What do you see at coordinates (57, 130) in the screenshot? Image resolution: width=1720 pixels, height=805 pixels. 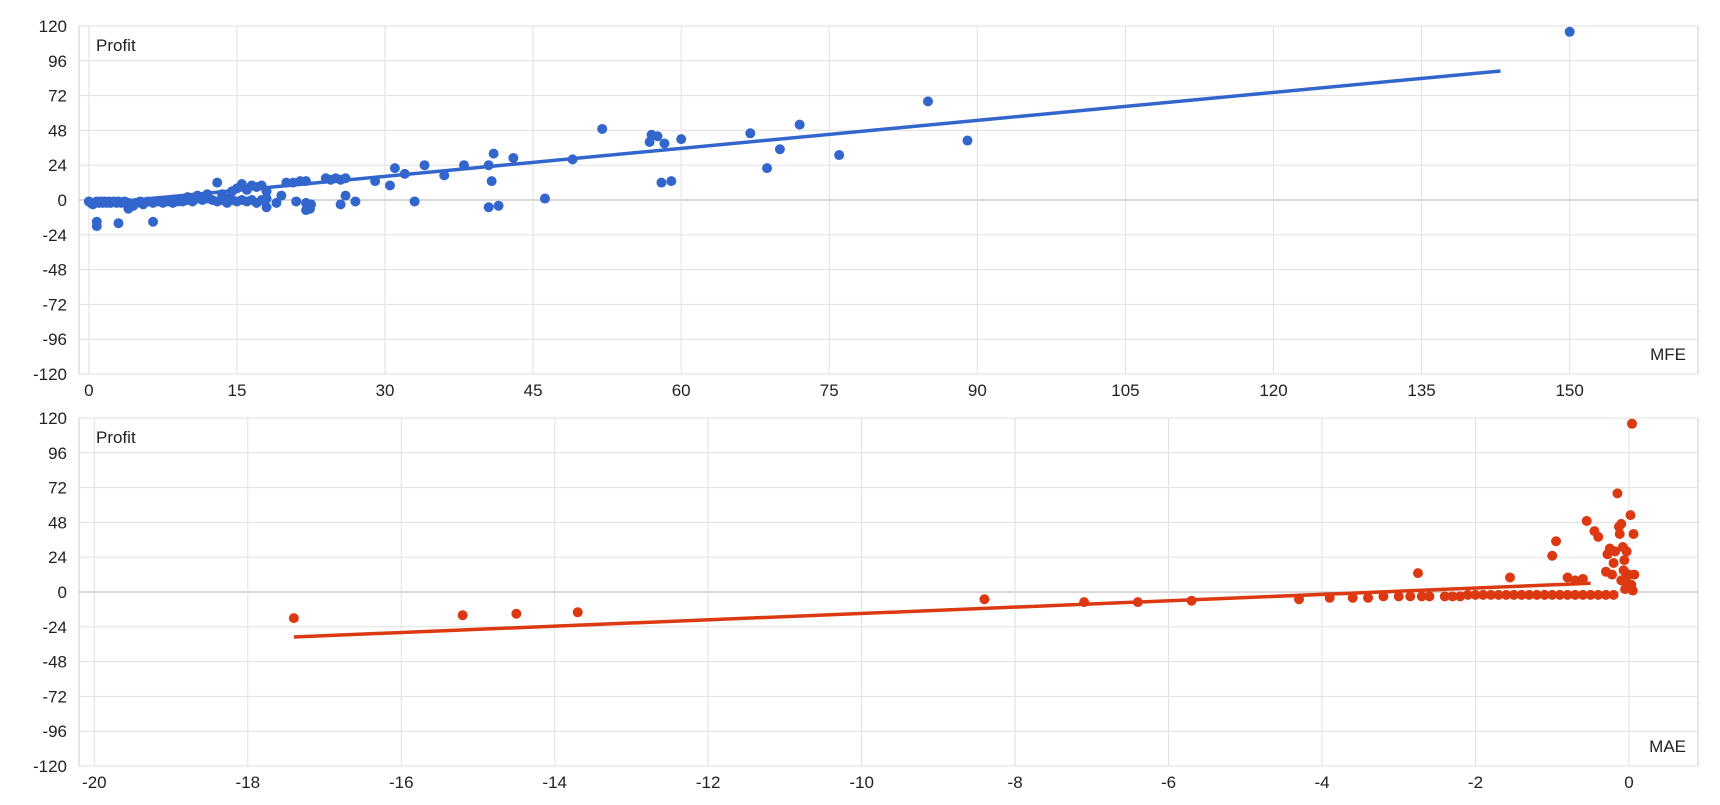 I see `mfe-y-tick-label: 48` at bounding box center [57, 130].